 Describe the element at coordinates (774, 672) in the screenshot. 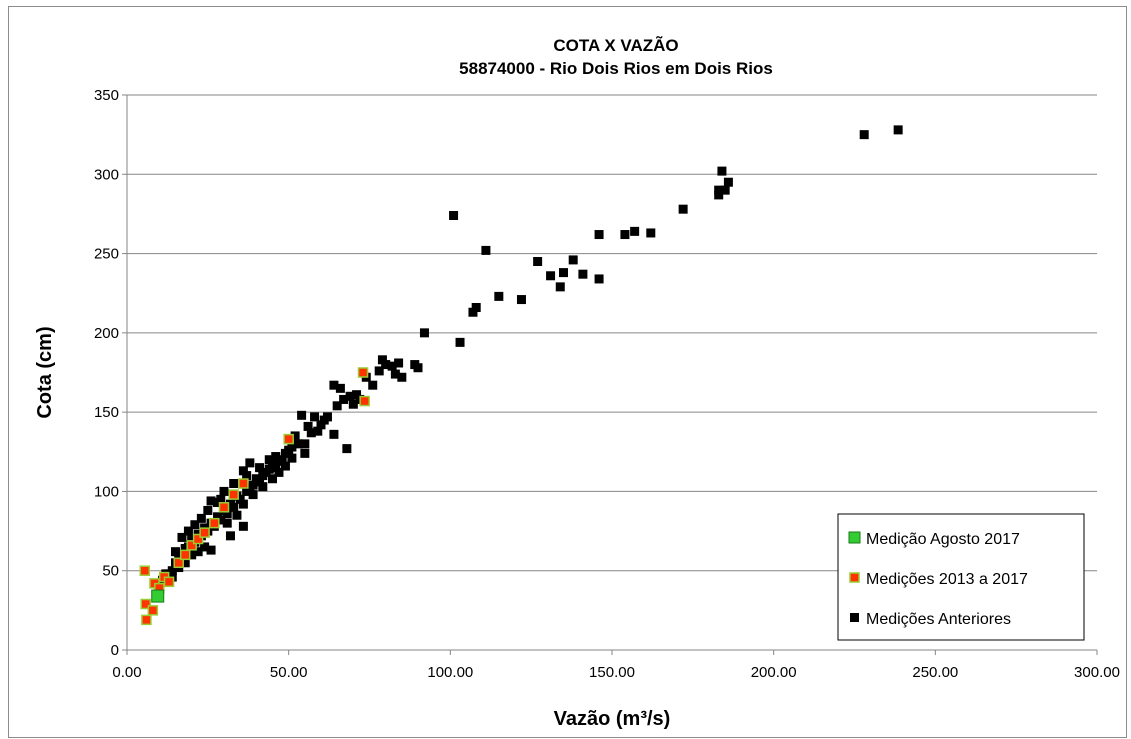

I see `x-tick-label-200.00: 200.00` at that location.